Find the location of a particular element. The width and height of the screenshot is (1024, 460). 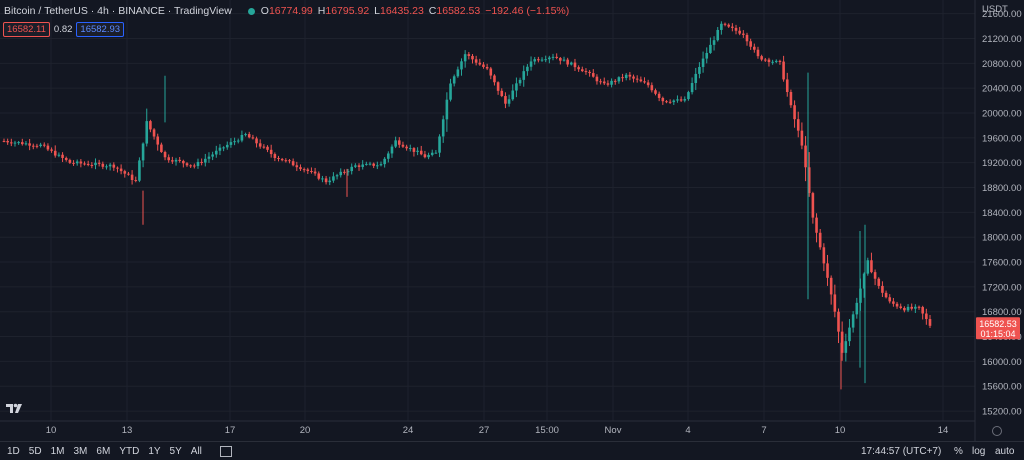

bar-countdown-label: 01:15:04 is located at coordinates (997, 334).